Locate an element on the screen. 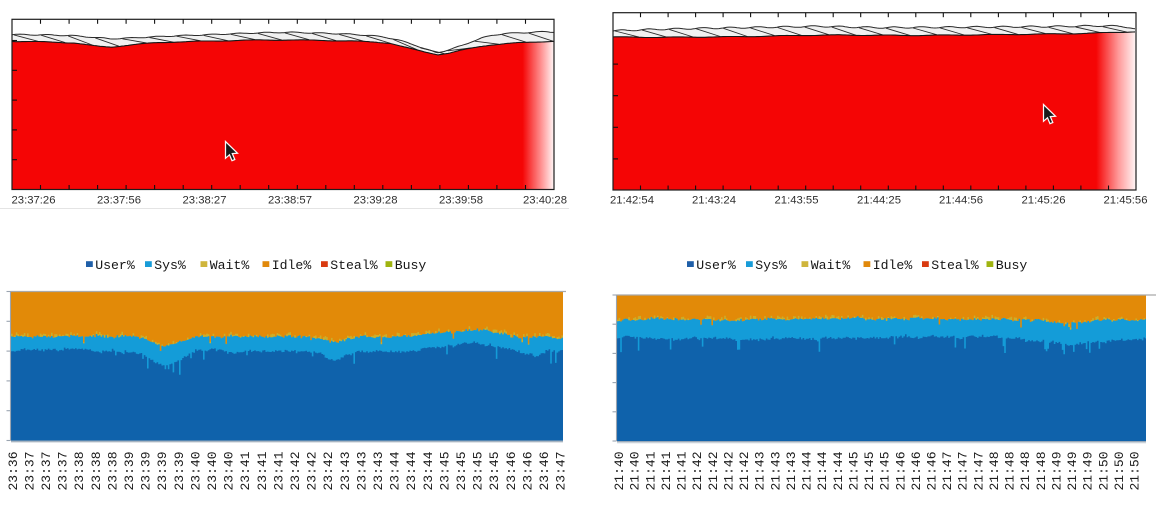 This screenshot has width=1156, height=505. svg-text: 23:38:27 is located at coordinates (205, 201).